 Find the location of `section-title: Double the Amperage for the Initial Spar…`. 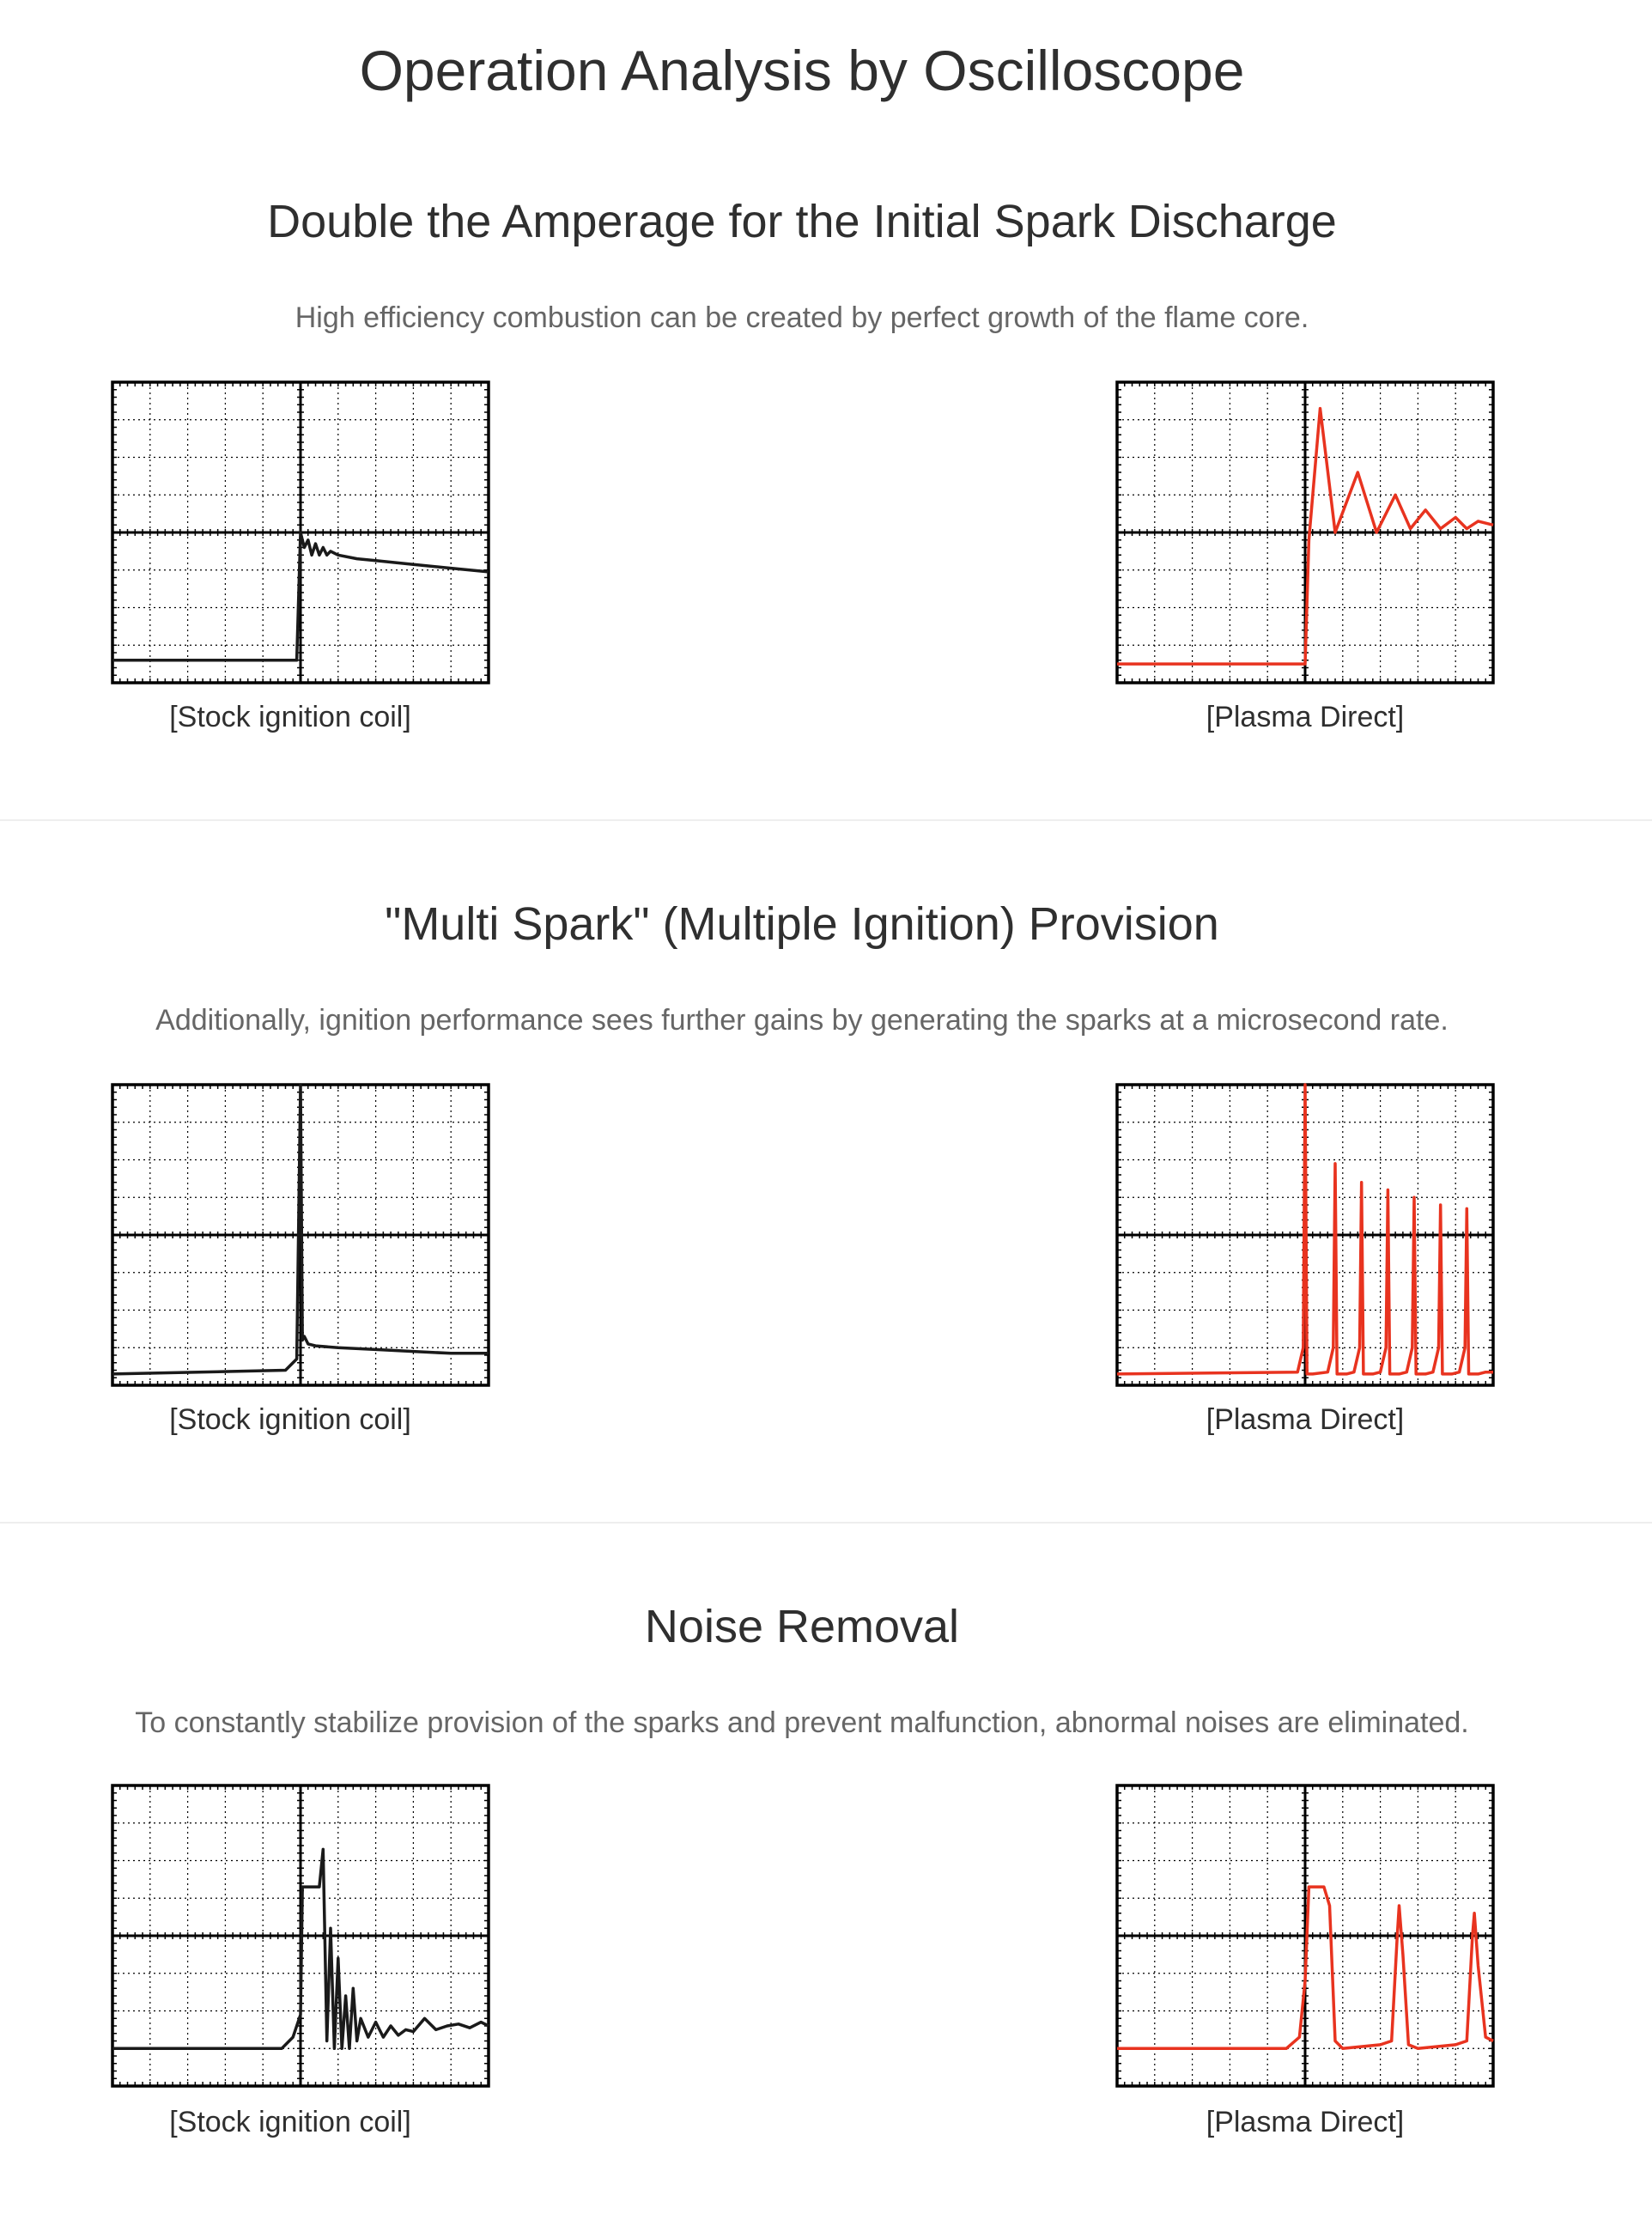

section-title: Double the Amperage for the Initial Spar… is located at coordinates (802, 222).